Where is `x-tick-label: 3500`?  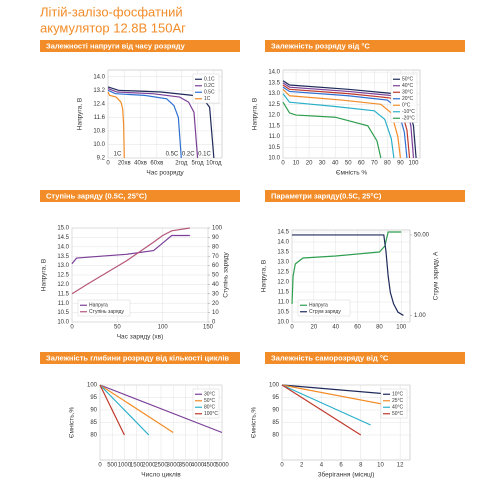 x-tick-label: 3500 is located at coordinates (186, 466).